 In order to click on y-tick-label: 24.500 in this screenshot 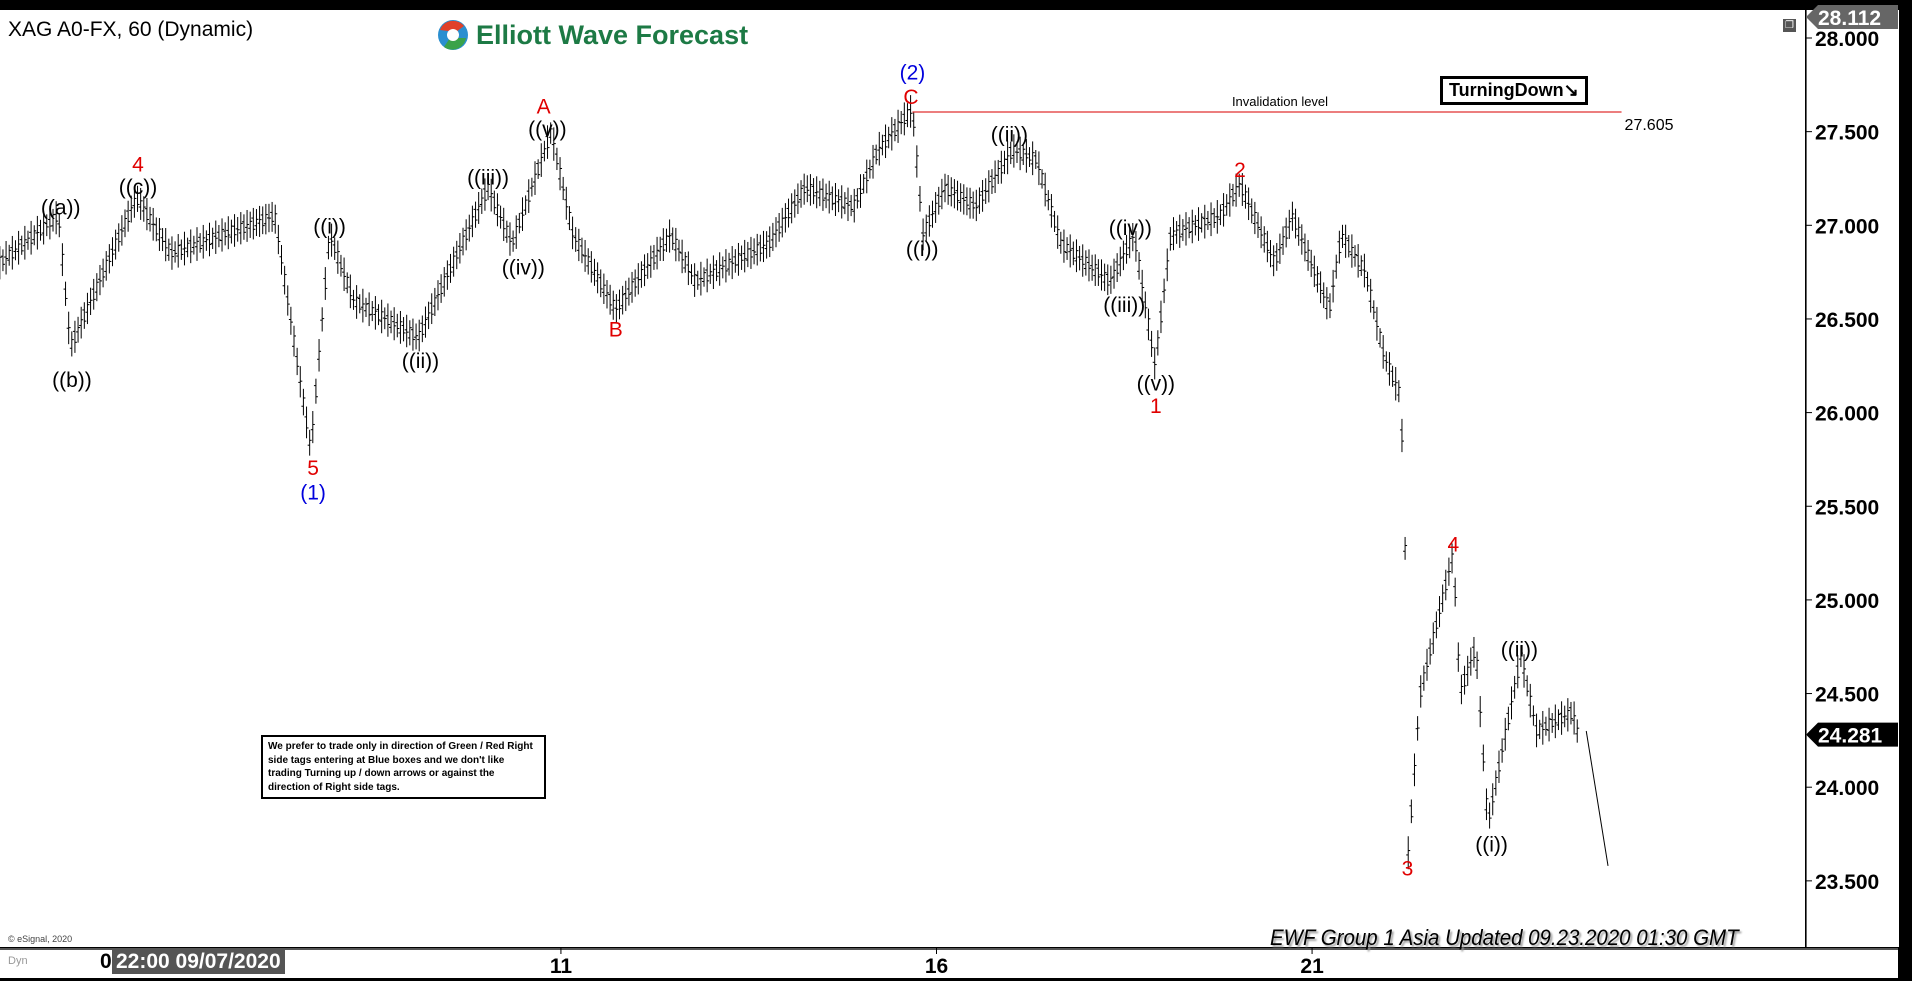, I will do `click(1847, 695)`.